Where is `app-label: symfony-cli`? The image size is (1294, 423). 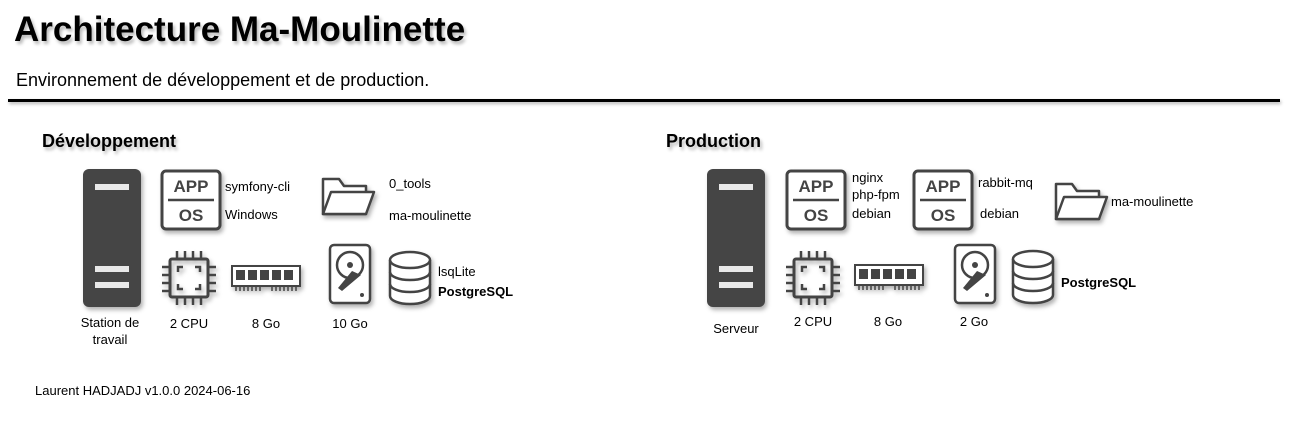
app-label: symfony-cli is located at coordinates (258, 186).